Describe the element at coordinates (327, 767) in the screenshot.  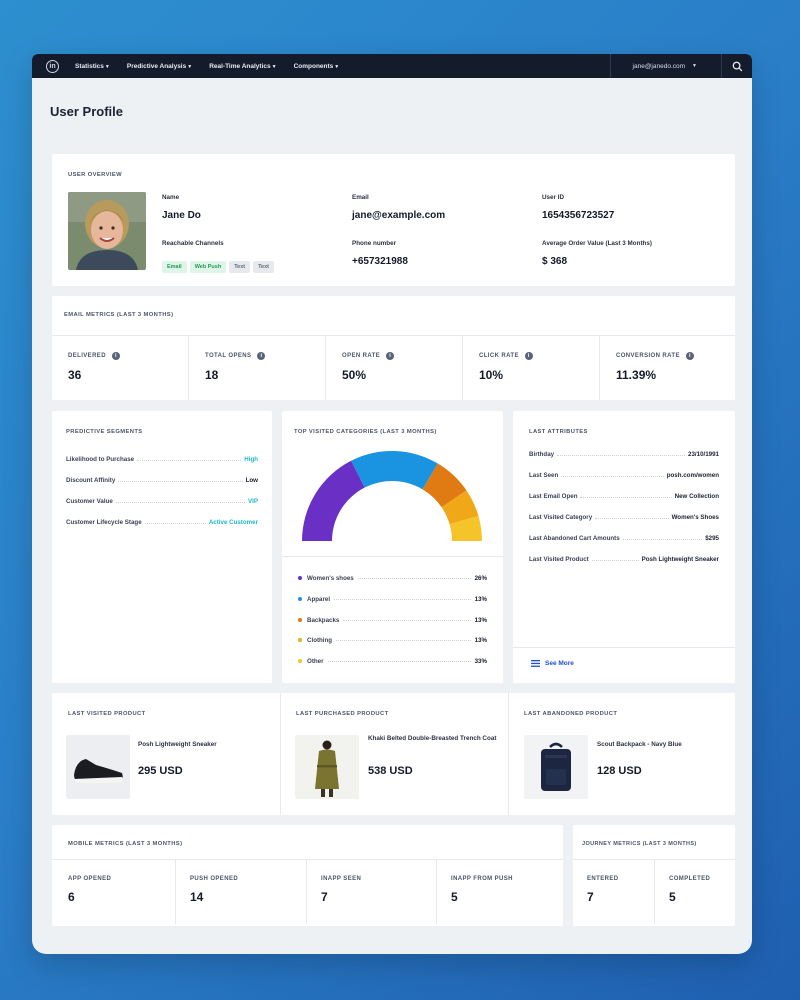
I see `product-image-trench-coat` at that location.